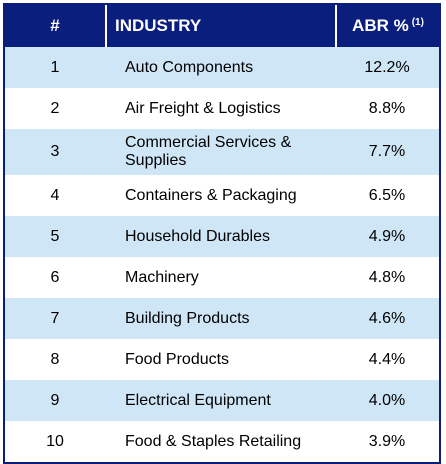 This screenshot has width=446, height=464. What do you see at coordinates (198, 400) in the screenshot?
I see `row-industry: Electrical Equipment` at bounding box center [198, 400].